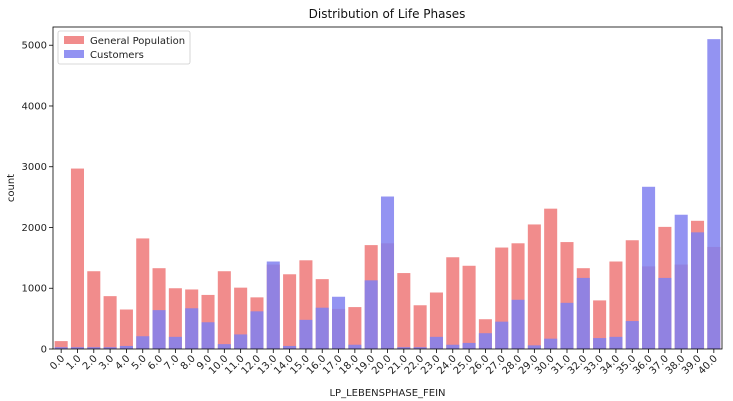 The height and width of the screenshot is (401, 733). Describe the element at coordinates (224, 346) in the screenshot. I see `bar-customers-10.0` at that location.